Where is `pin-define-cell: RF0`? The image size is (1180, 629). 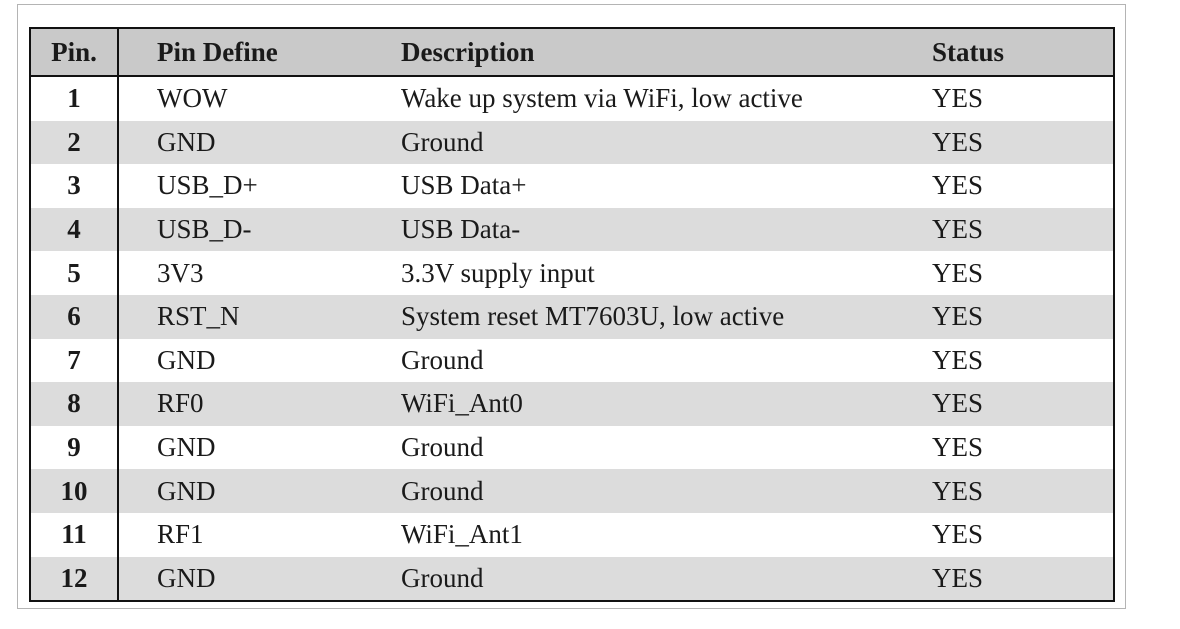
pin-define-cell: RF0 is located at coordinates (259, 404).